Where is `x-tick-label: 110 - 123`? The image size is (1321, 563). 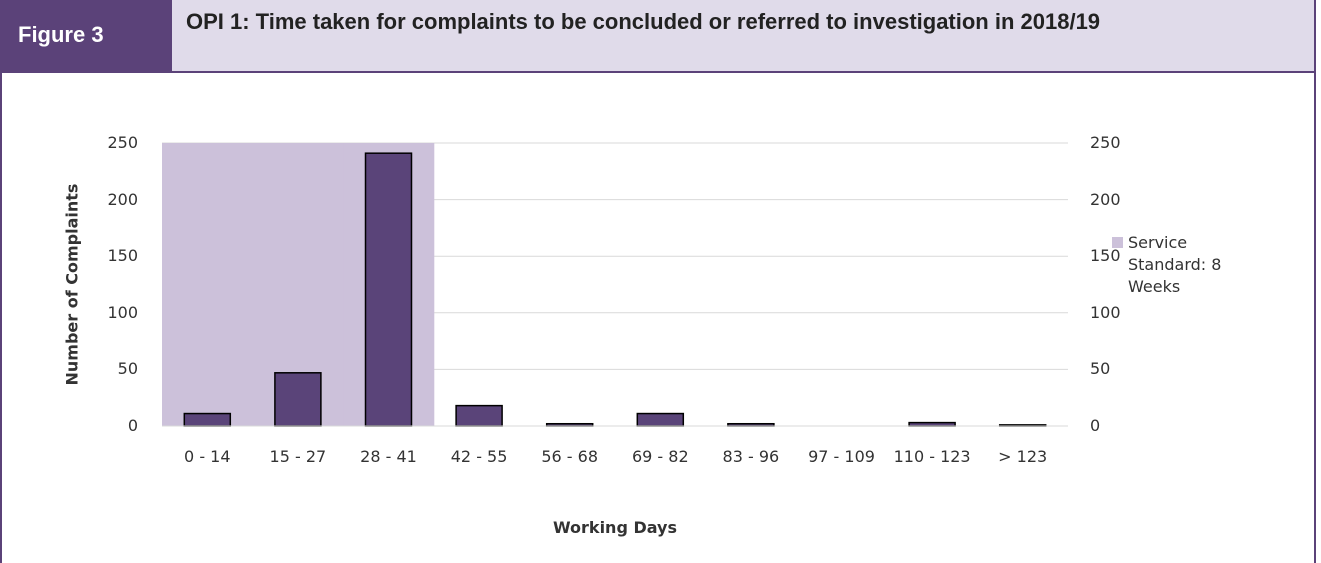 x-tick-label: 110 - 123 is located at coordinates (932, 456).